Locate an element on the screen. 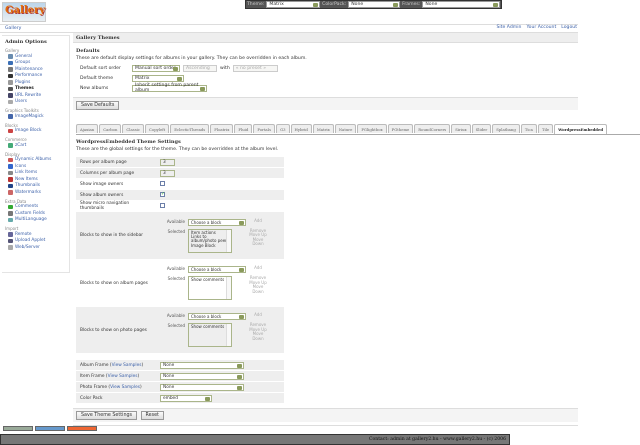 The width and height of the screenshot is (640, 445). photo-list-scrollbar is located at coordinates (228, 335).